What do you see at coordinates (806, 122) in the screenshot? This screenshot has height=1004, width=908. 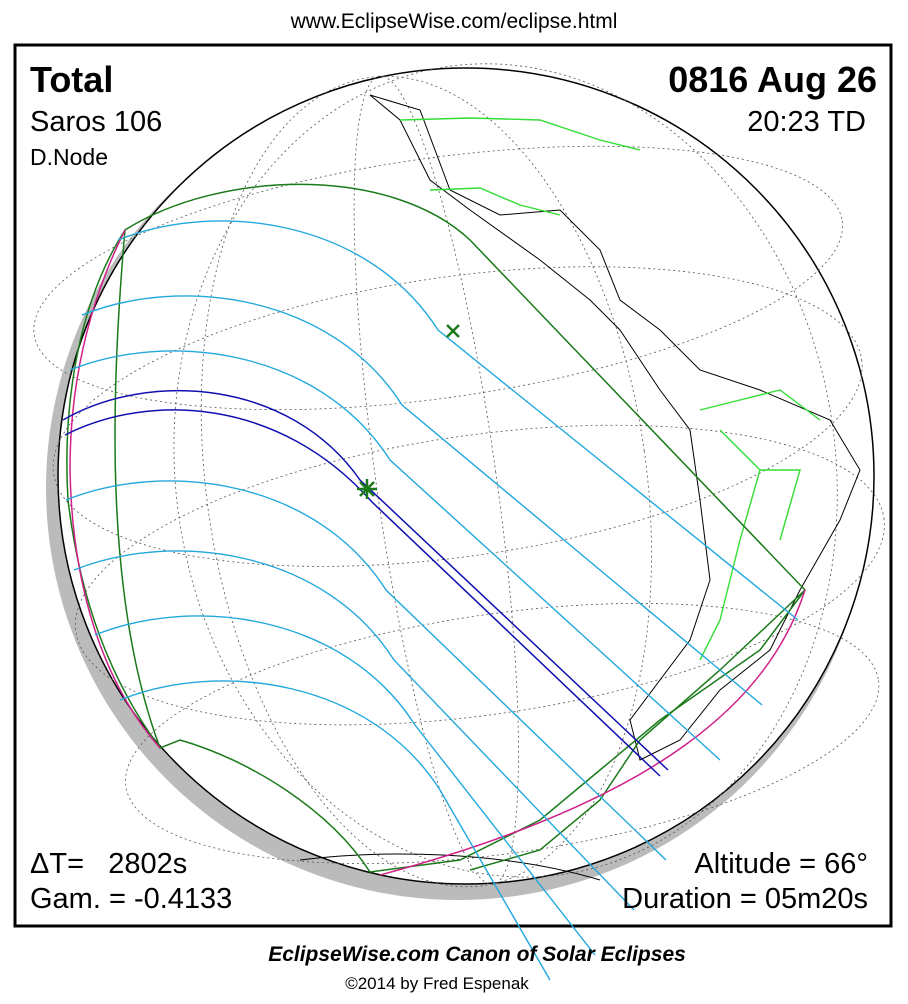 I see `time: 20:23 TD` at bounding box center [806, 122].